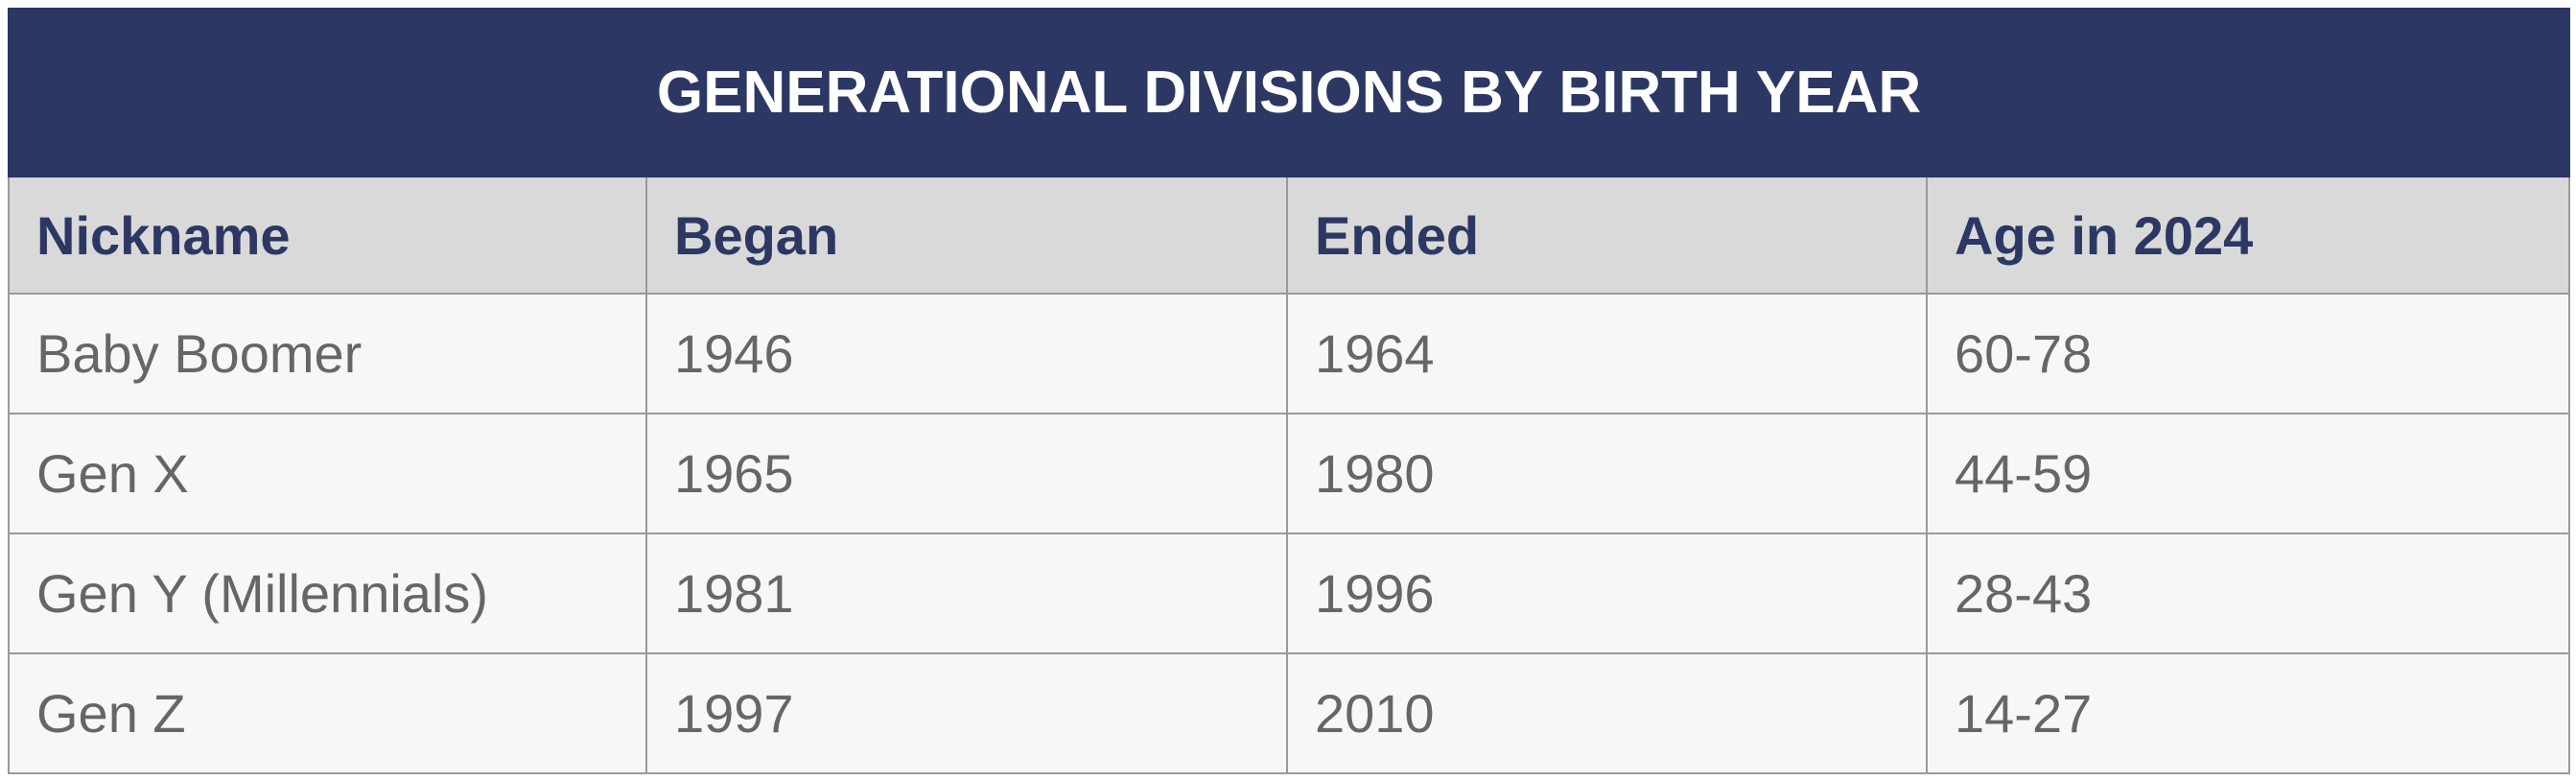  What do you see at coordinates (2248, 593) in the screenshot?
I see `table-cell: 28-43` at bounding box center [2248, 593].